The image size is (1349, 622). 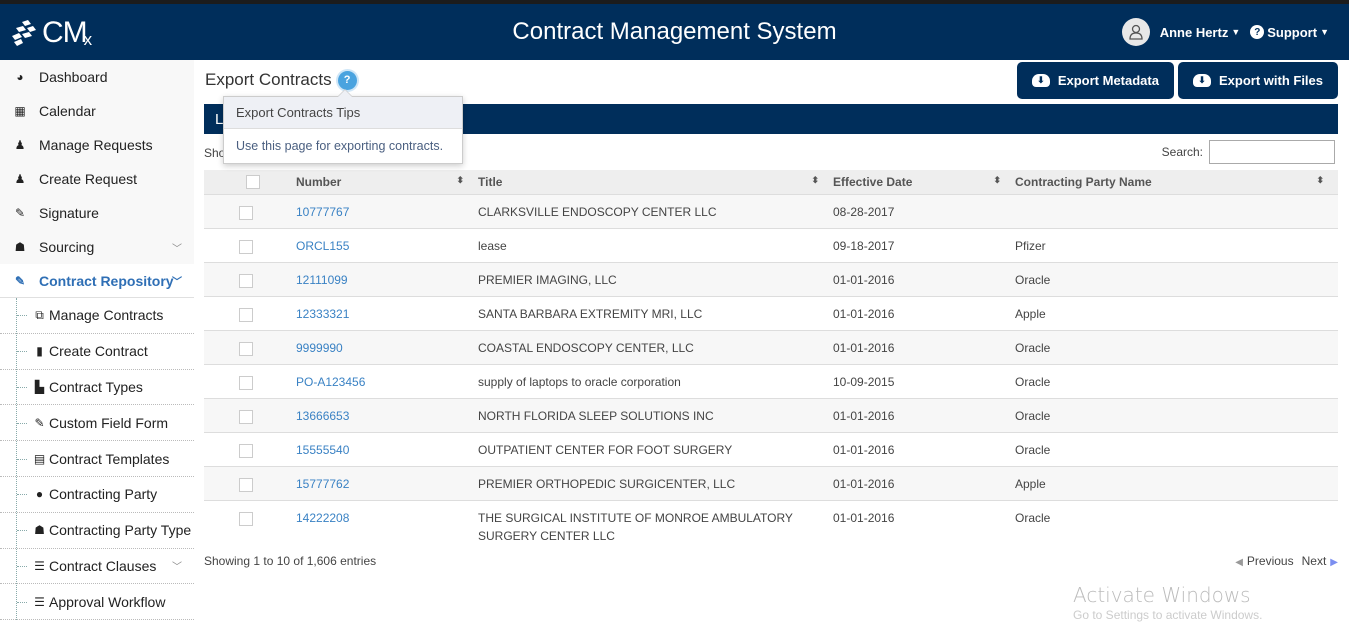 What do you see at coordinates (1319, 561) in the screenshot?
I see `next-button: Next ▶` at bounding box center [1319, 561].